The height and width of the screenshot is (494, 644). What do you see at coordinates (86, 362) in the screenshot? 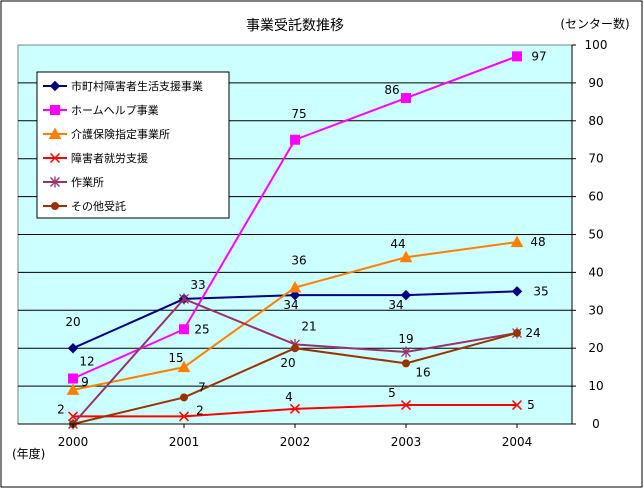
I see `data-label: 12` at bounding box center [86, 362].